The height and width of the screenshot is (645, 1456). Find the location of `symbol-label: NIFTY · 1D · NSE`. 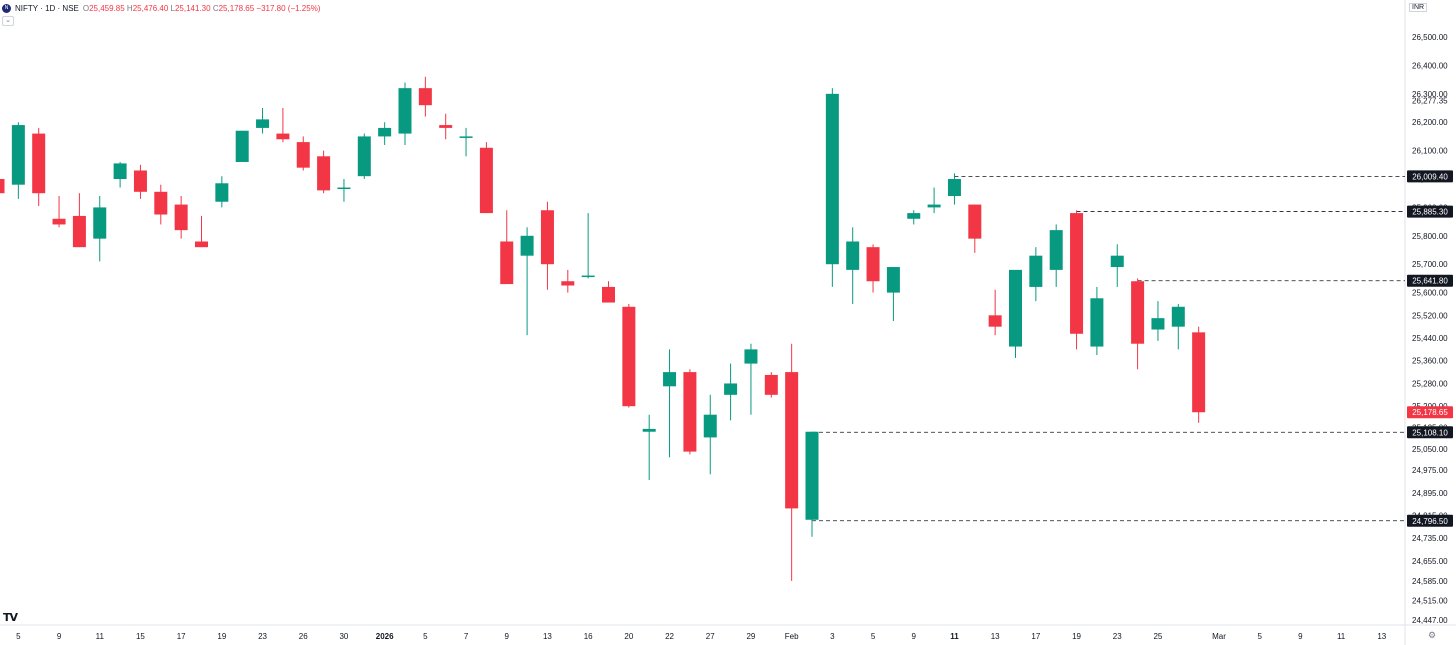

symbol-label: NIFTY · 1D · NSE is located at coordinates (47, 8).